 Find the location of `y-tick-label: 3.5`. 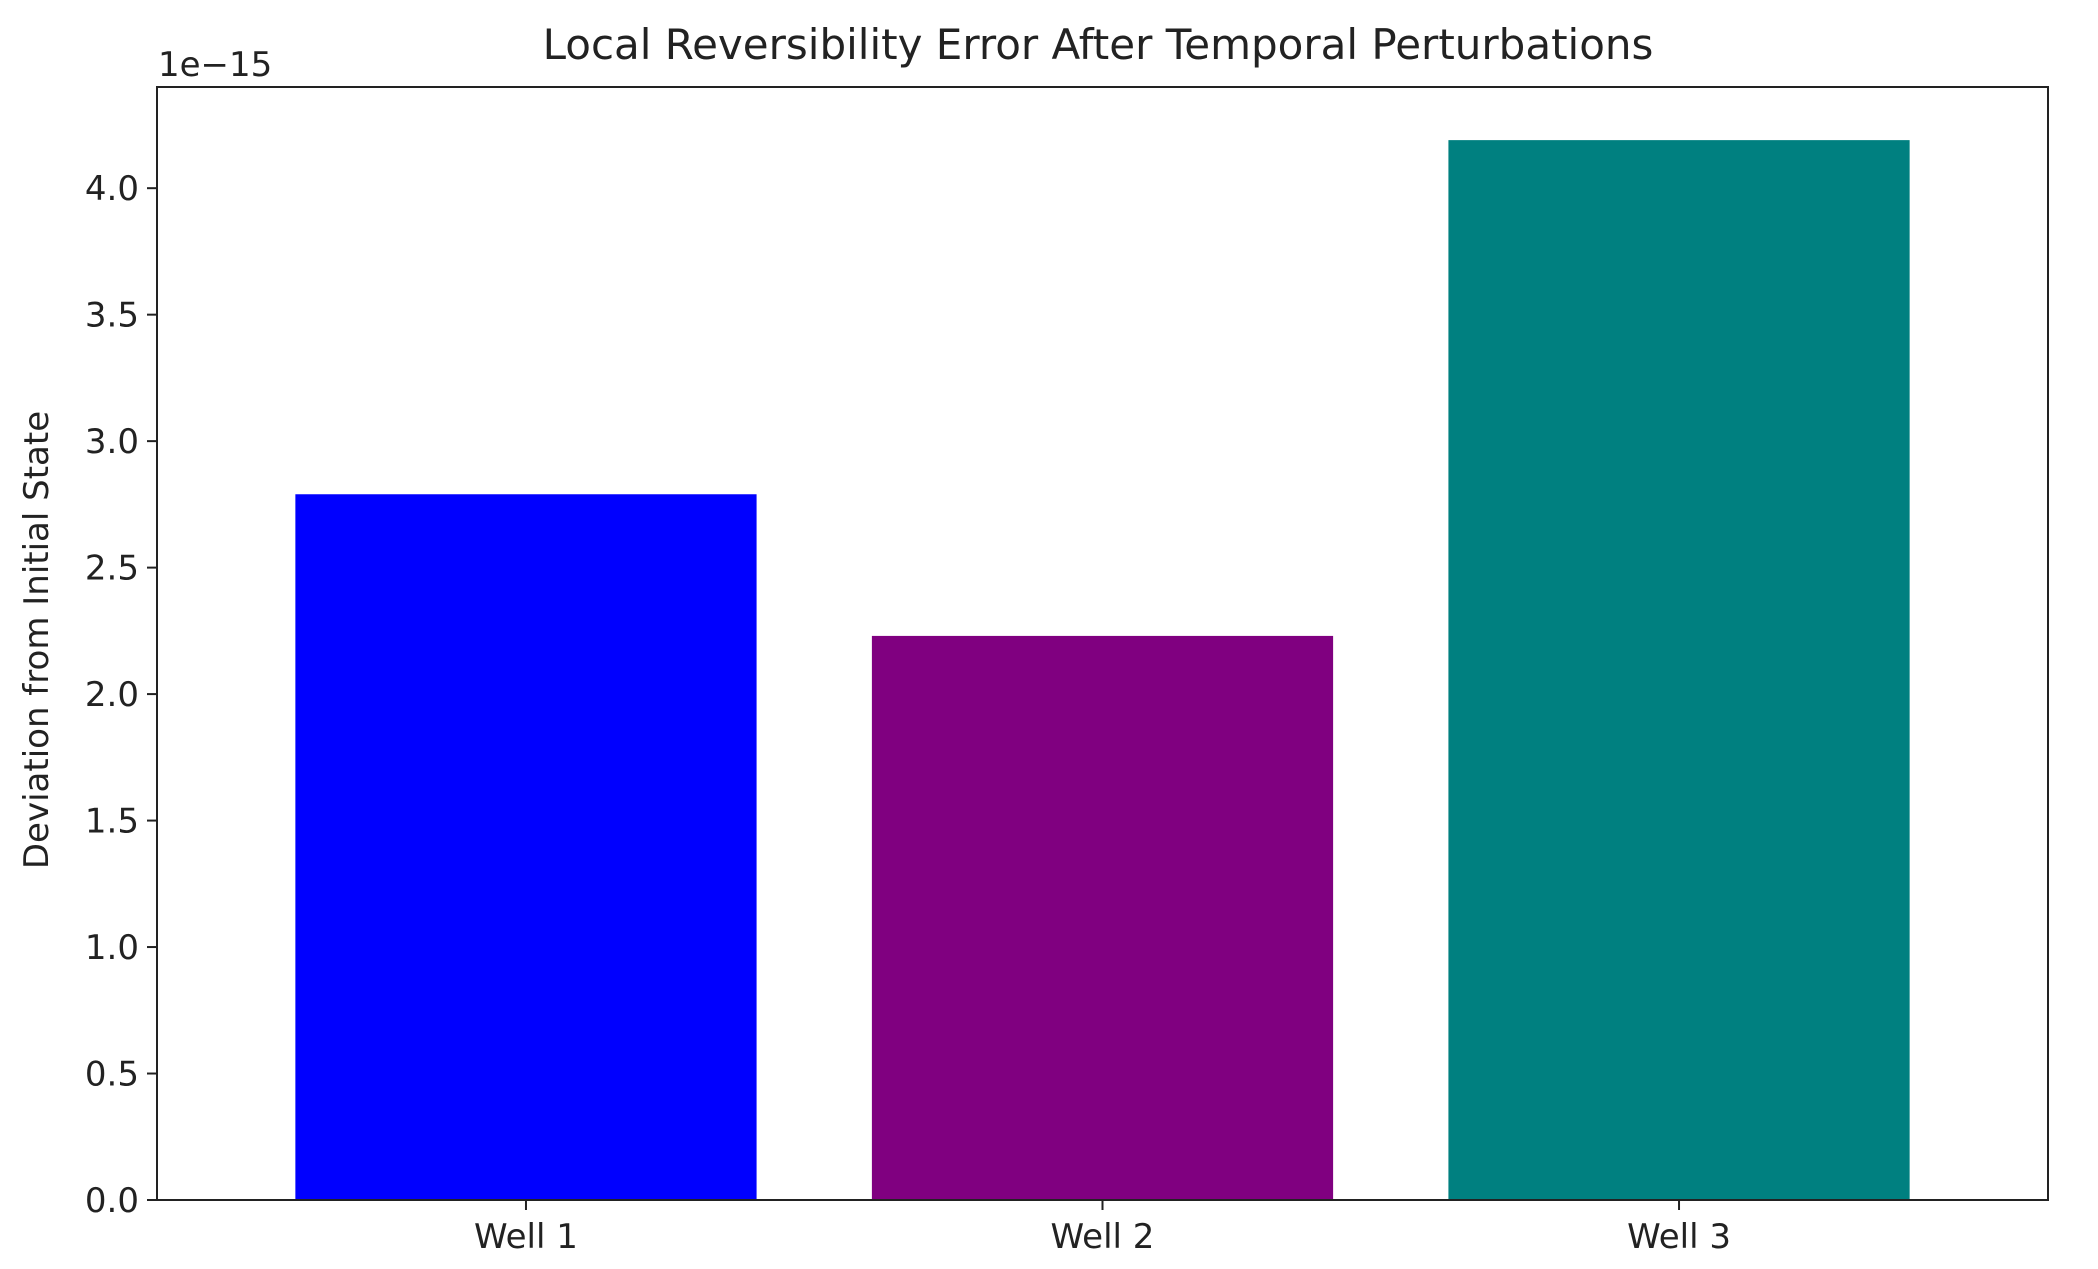

y-tick-label: 3.5 is located at coordinates (112, 316).